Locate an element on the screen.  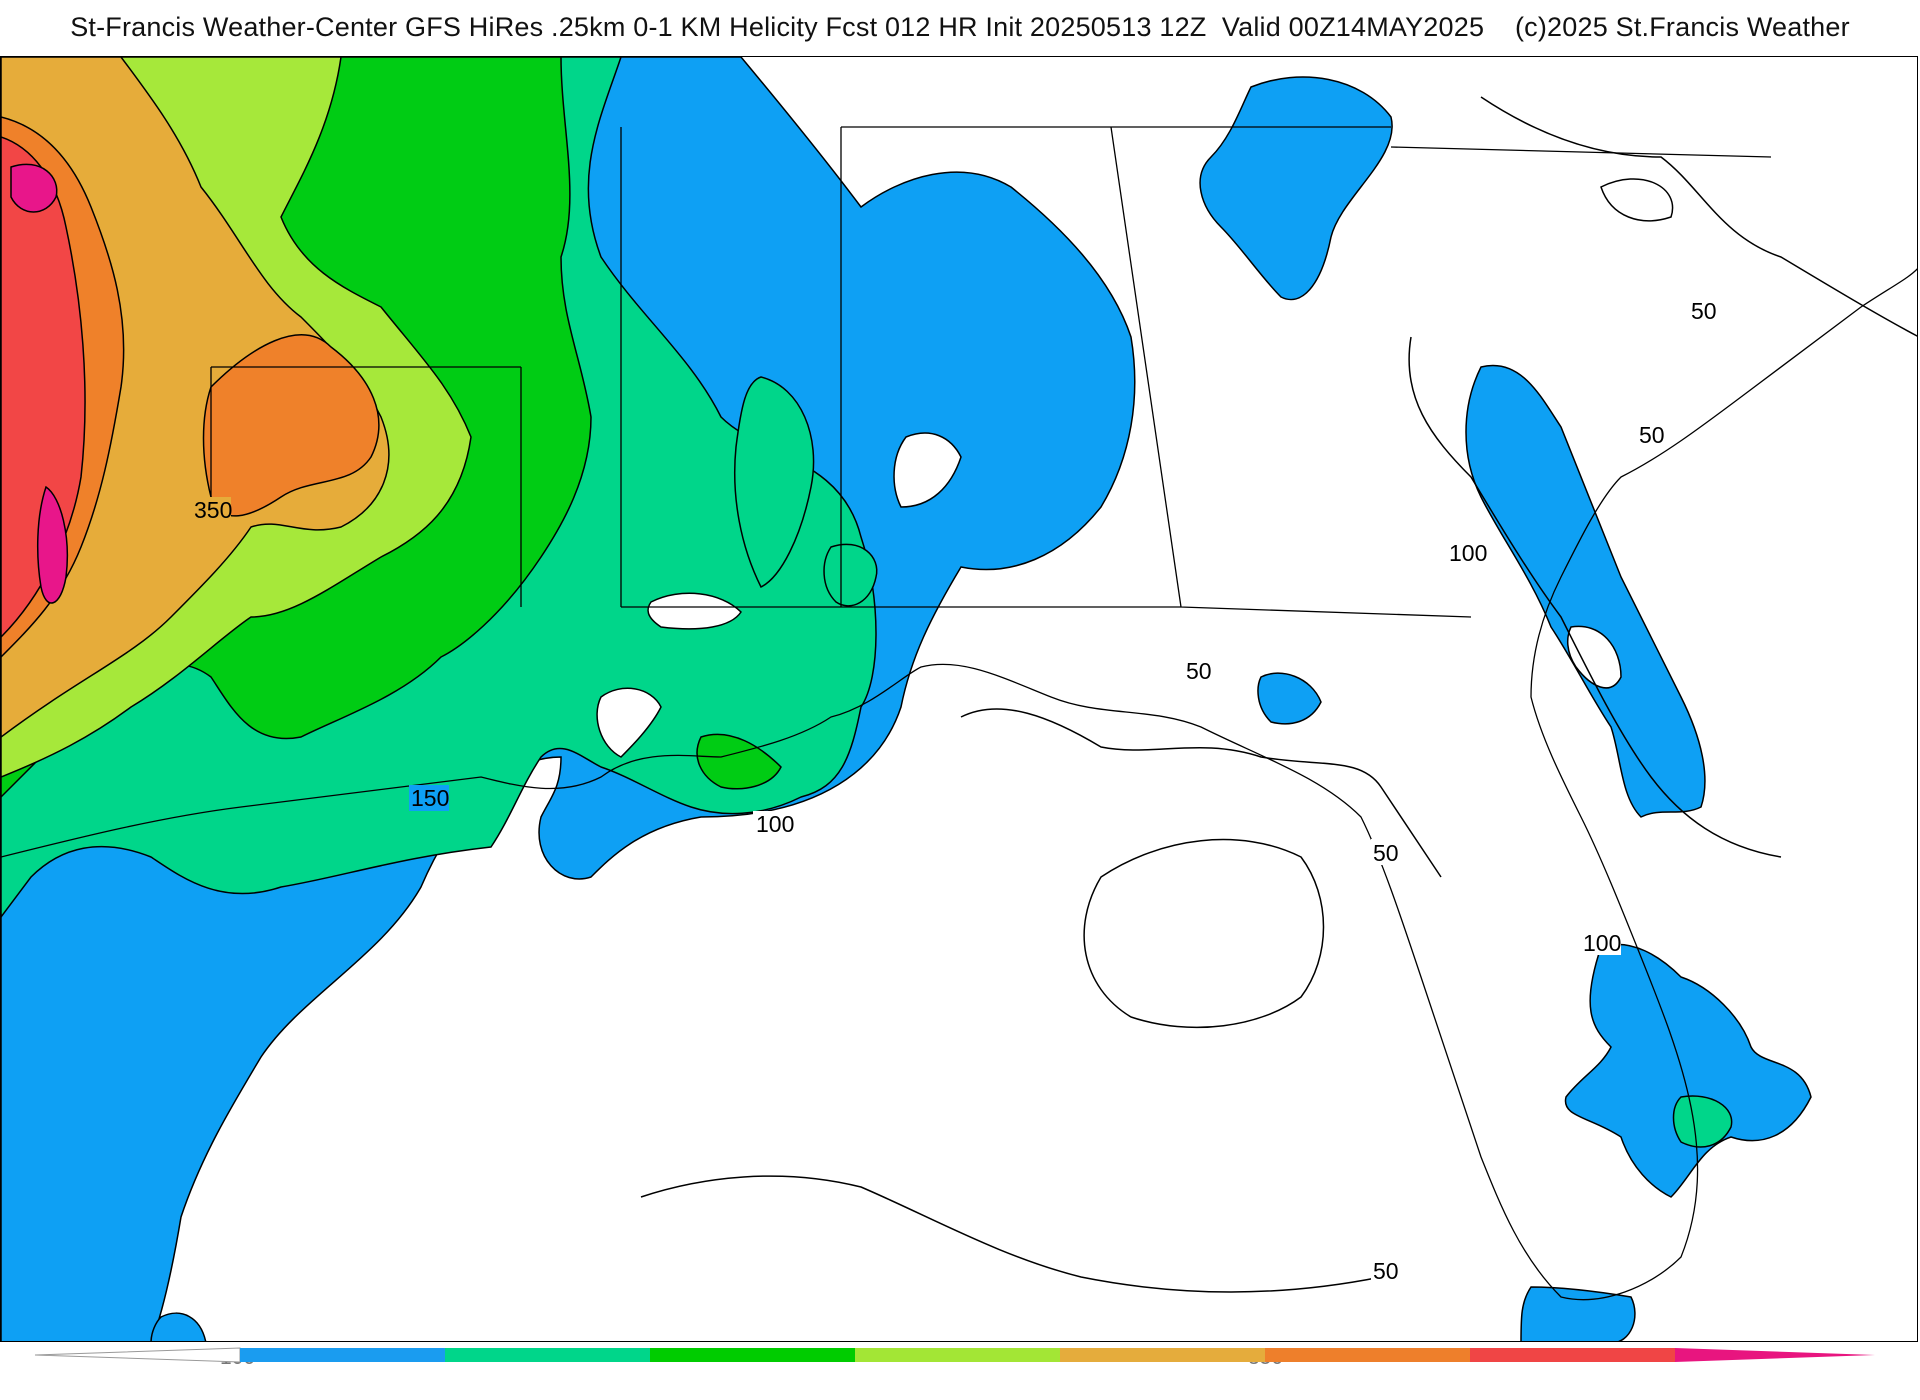
contour-label: 150 is located at coordinates (430, 798).